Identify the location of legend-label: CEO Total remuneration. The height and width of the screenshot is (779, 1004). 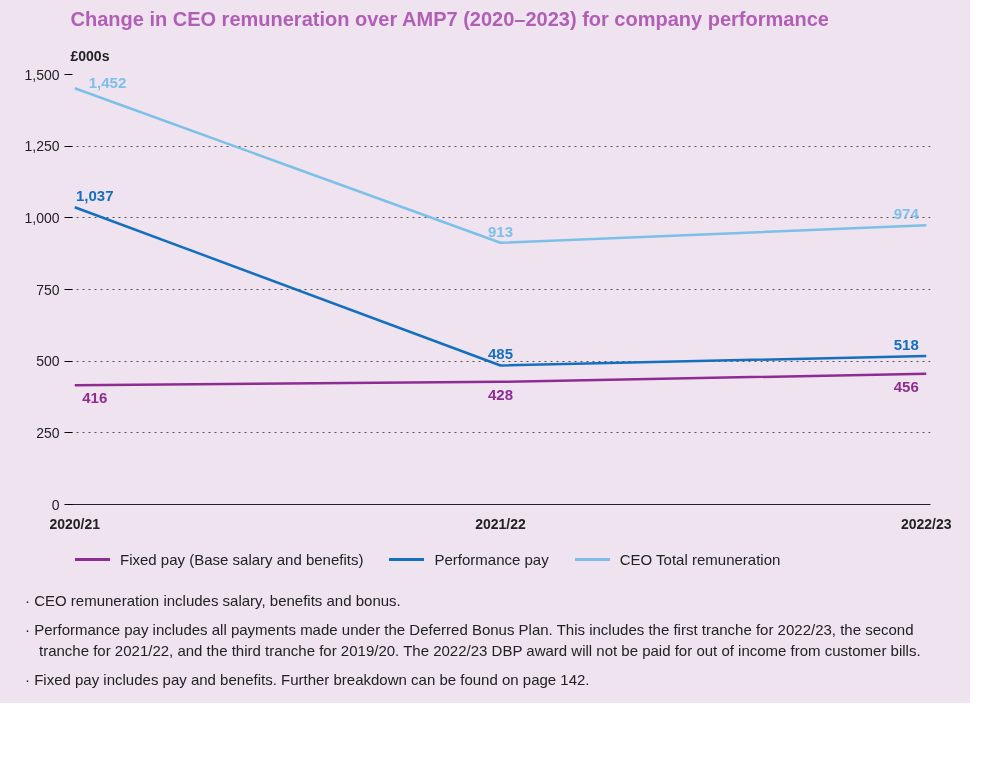
(699, 559).